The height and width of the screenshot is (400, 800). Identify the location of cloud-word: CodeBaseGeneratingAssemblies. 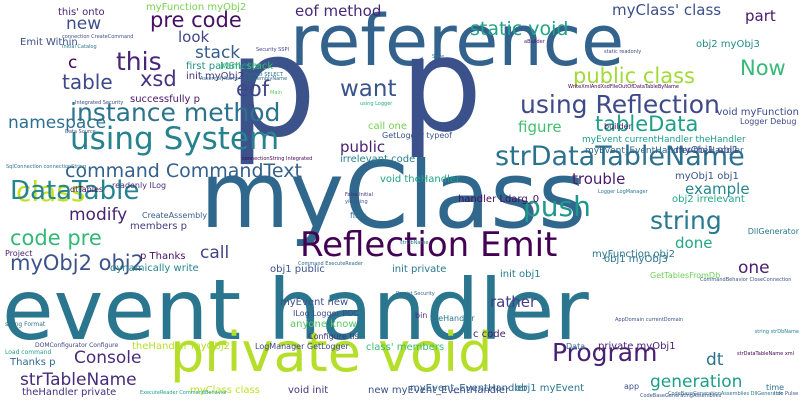
(681, 396).